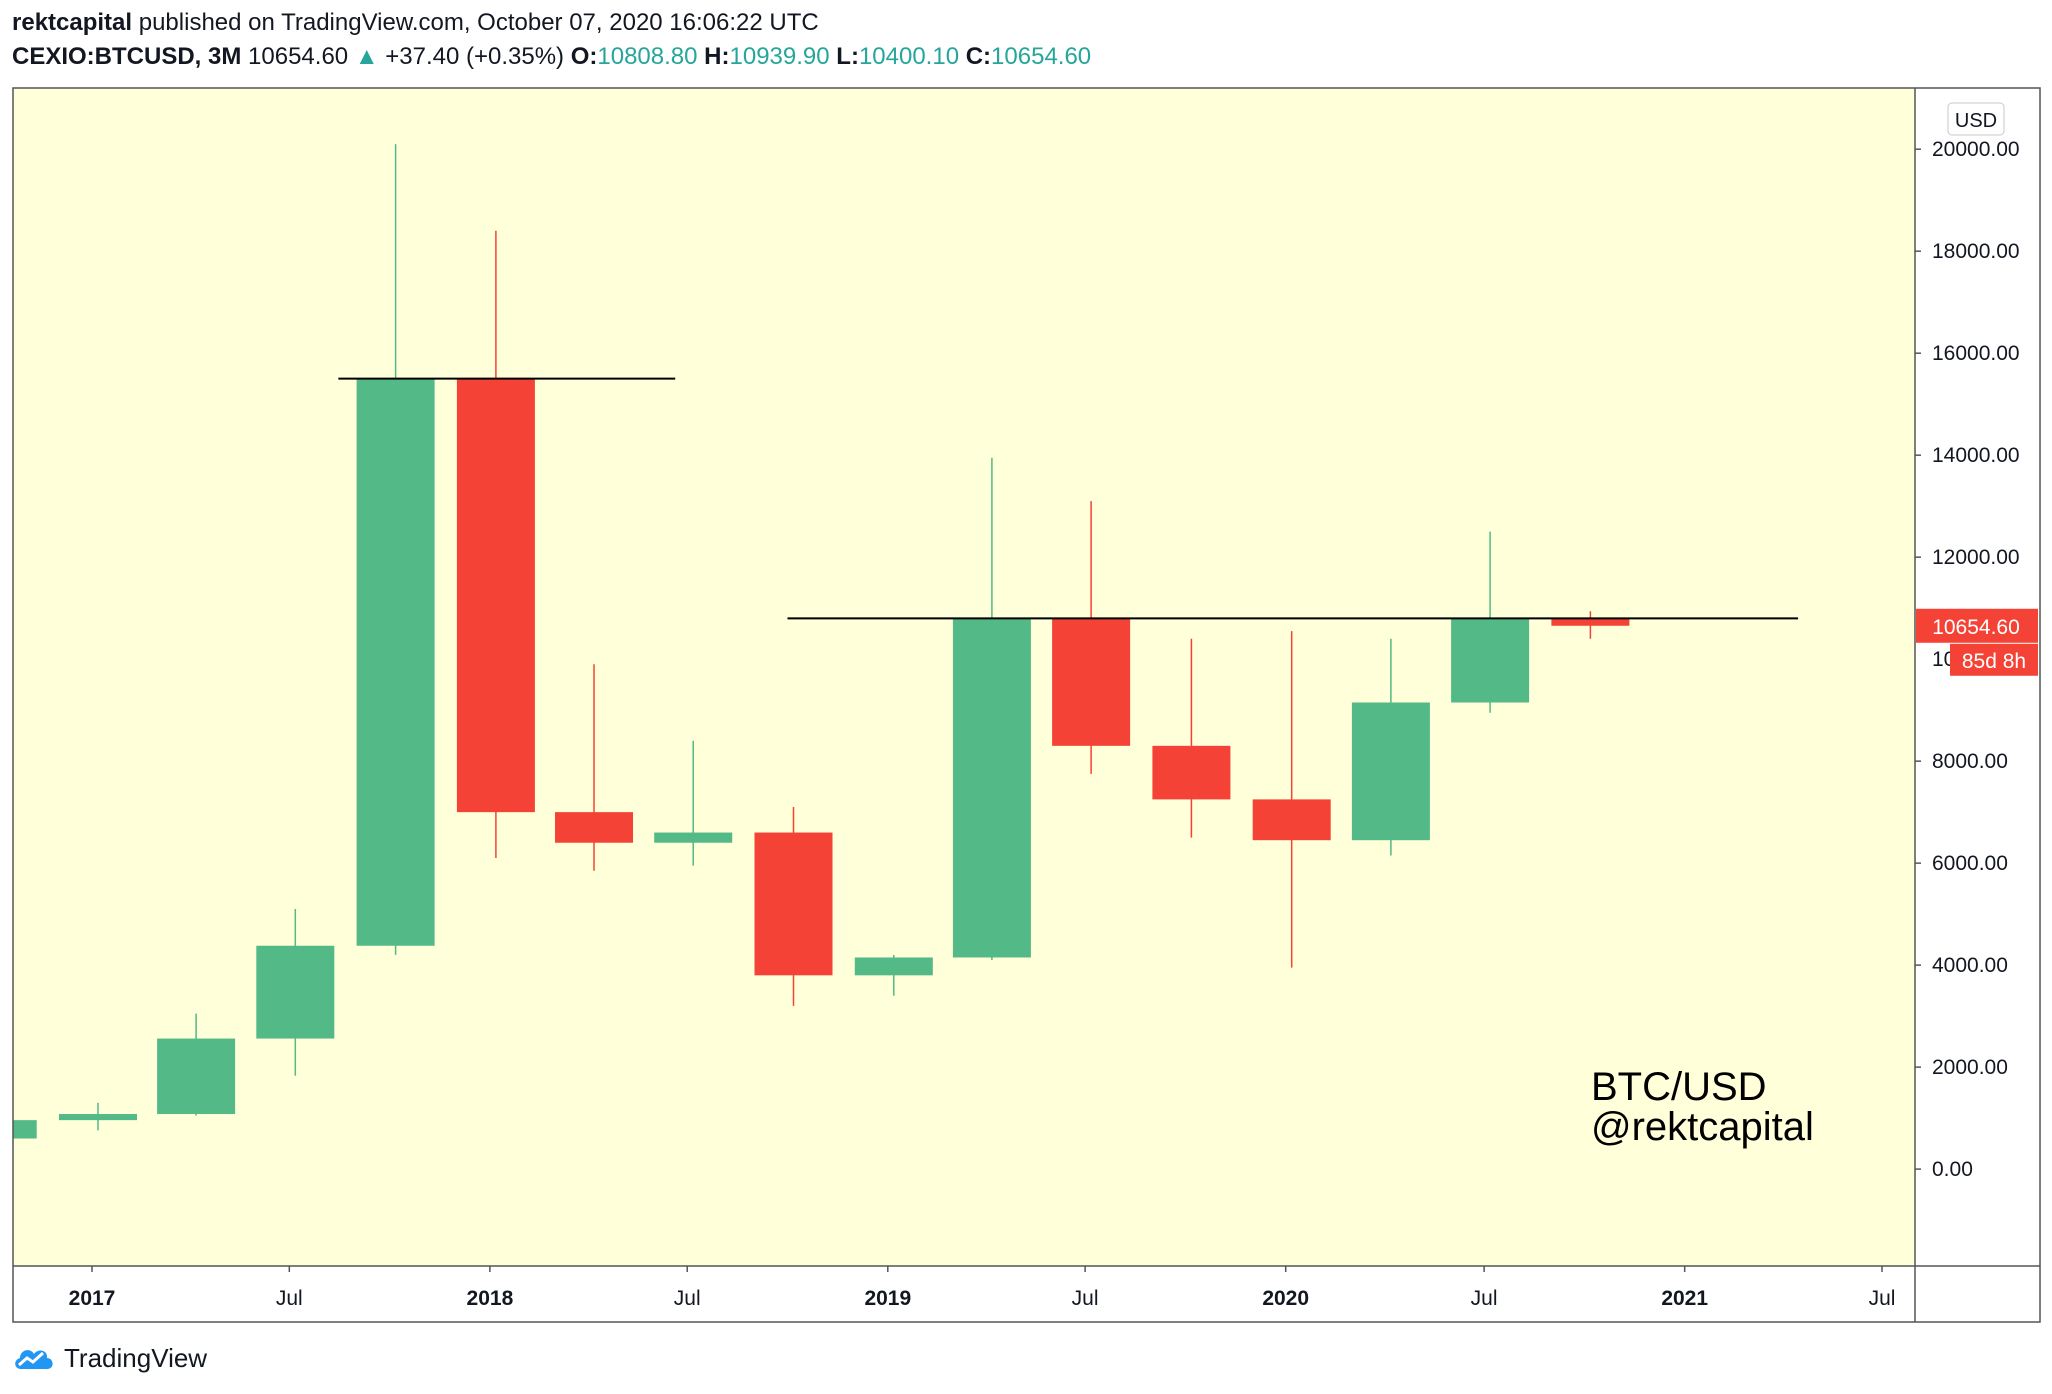 The height and width of the screenshot is (1394, 2052). I want to click on y-tick-label: 20000.00, so click(1976, 149).